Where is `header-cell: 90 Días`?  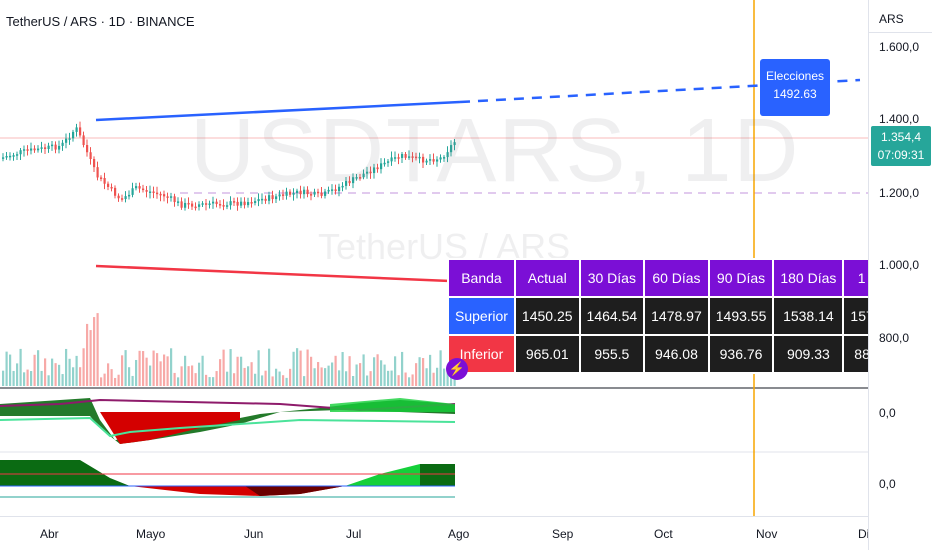 header-cell: 90 Días is located at coordinates (741, 278).